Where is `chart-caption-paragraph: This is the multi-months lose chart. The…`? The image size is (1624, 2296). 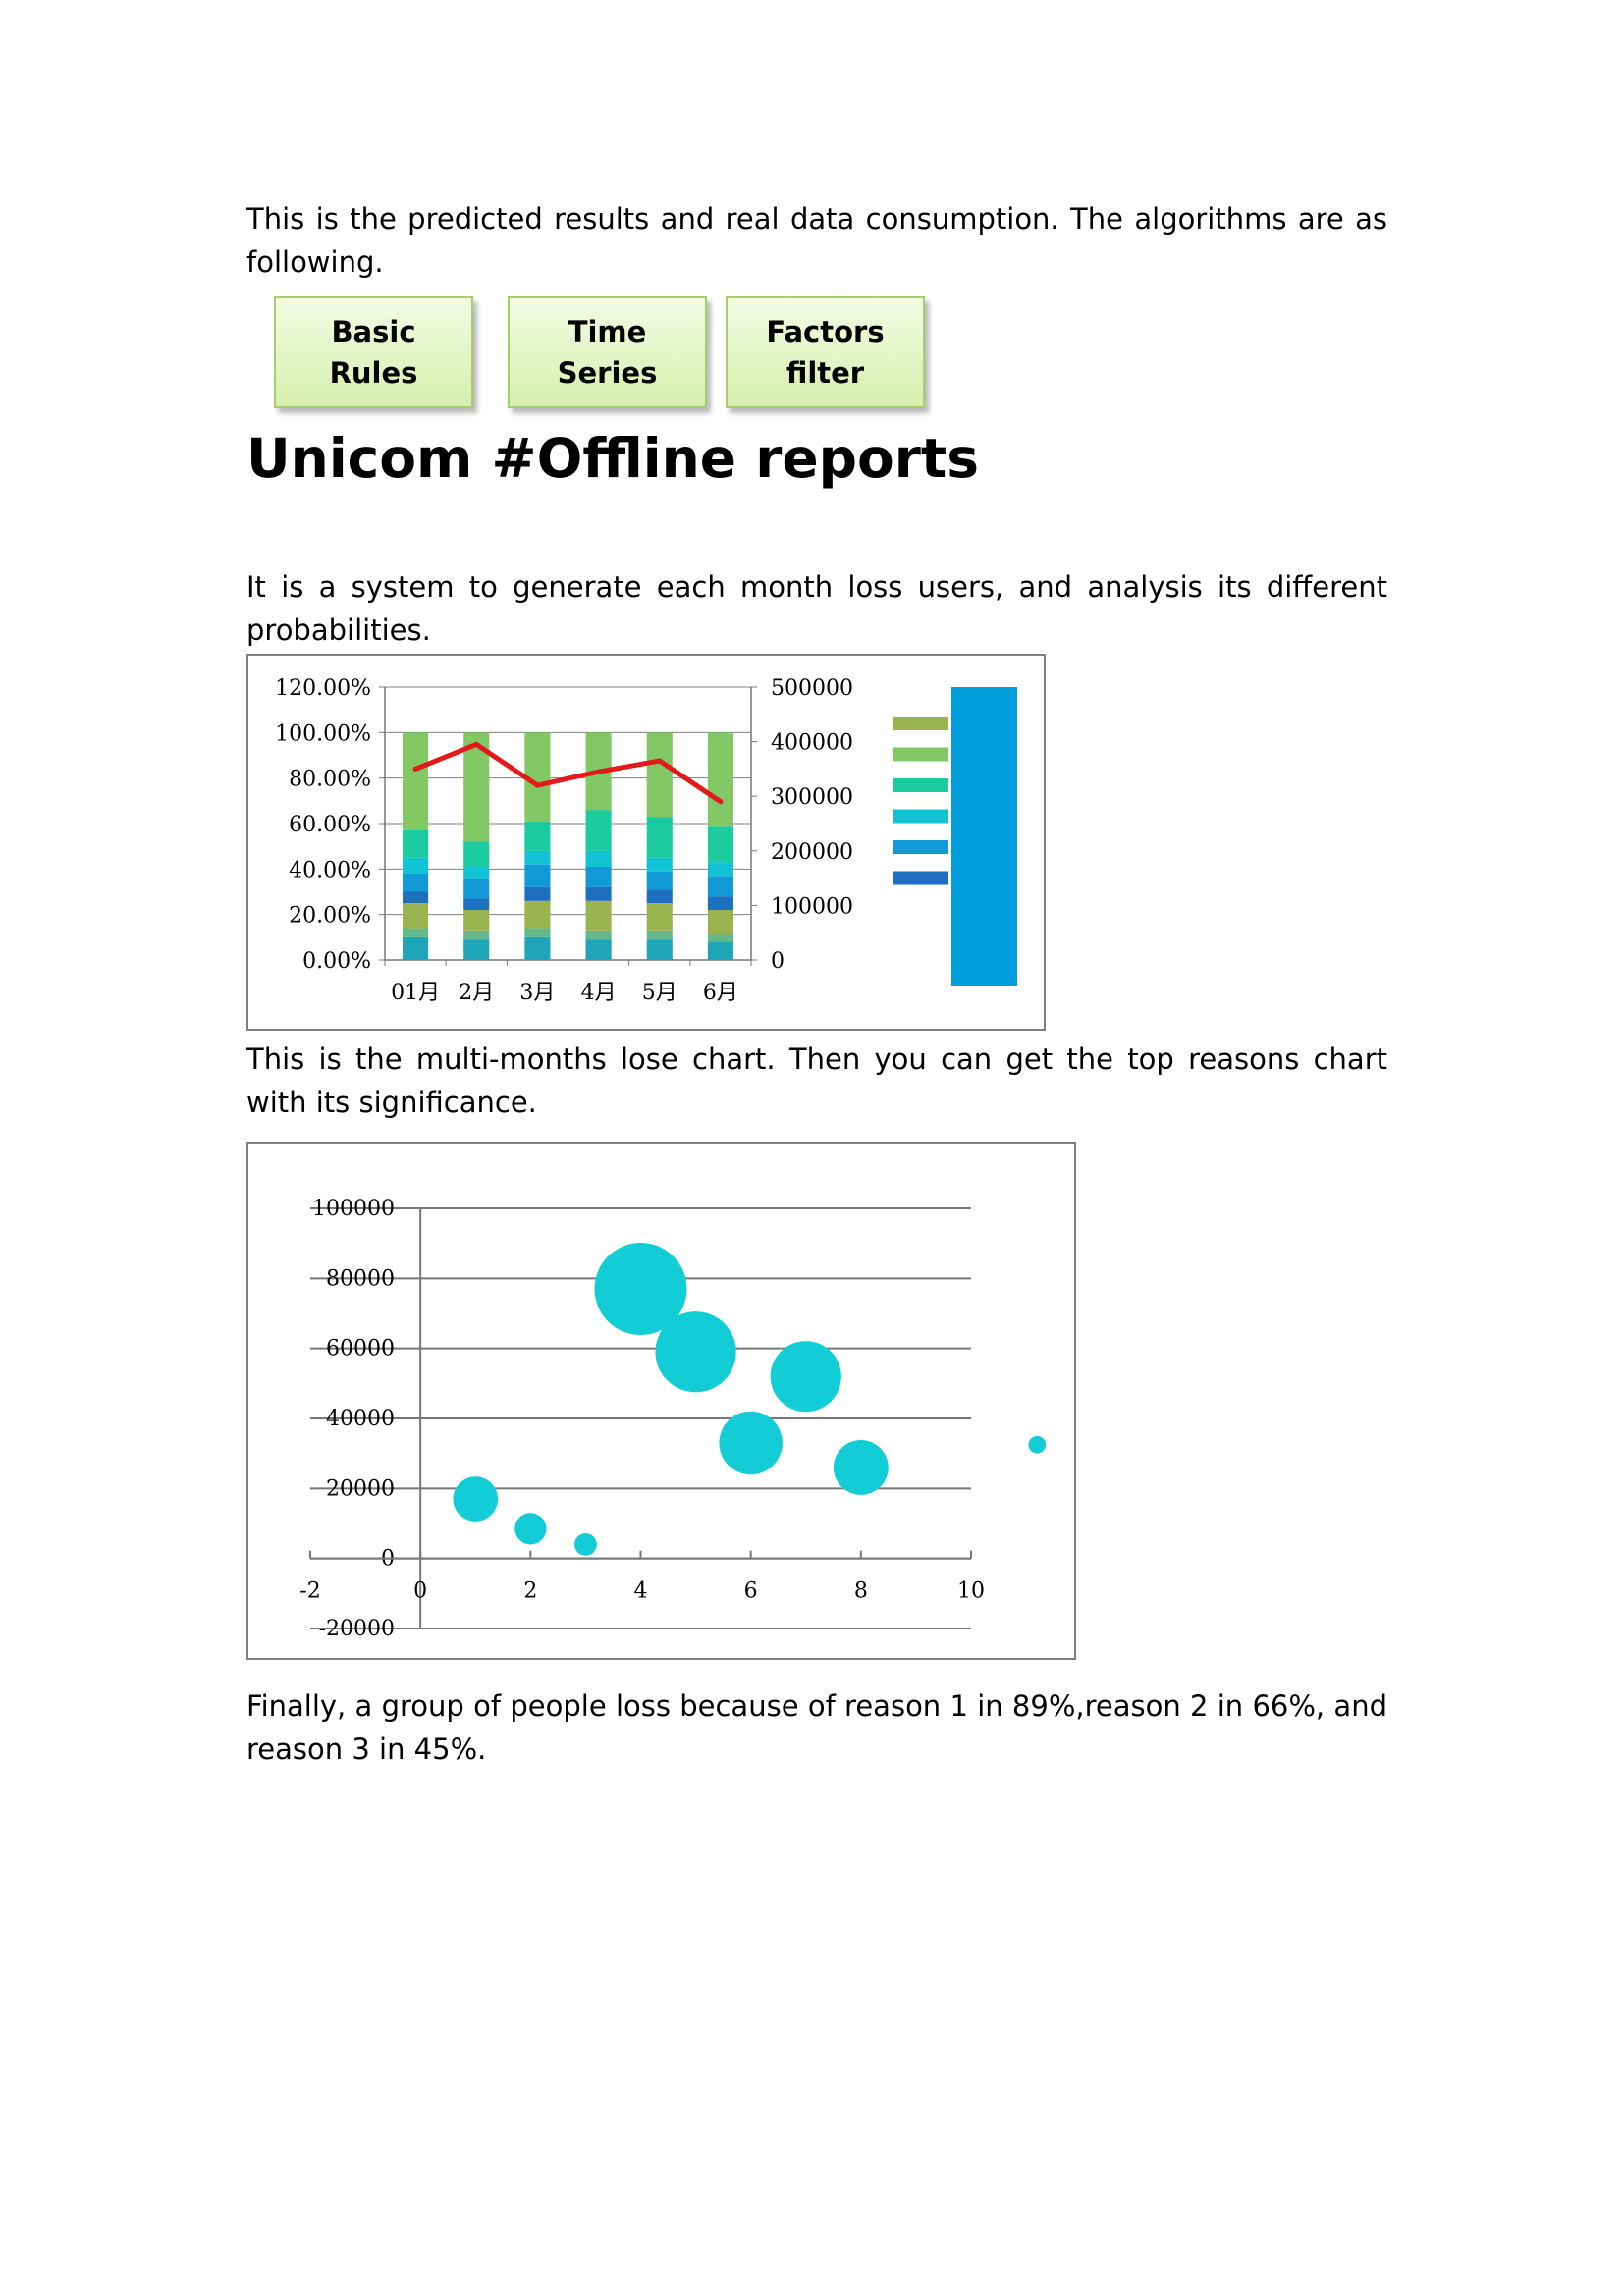
chart-caption-paragraph: This is the multi-months lose chart. The… is located at coordinates (816, 1081).